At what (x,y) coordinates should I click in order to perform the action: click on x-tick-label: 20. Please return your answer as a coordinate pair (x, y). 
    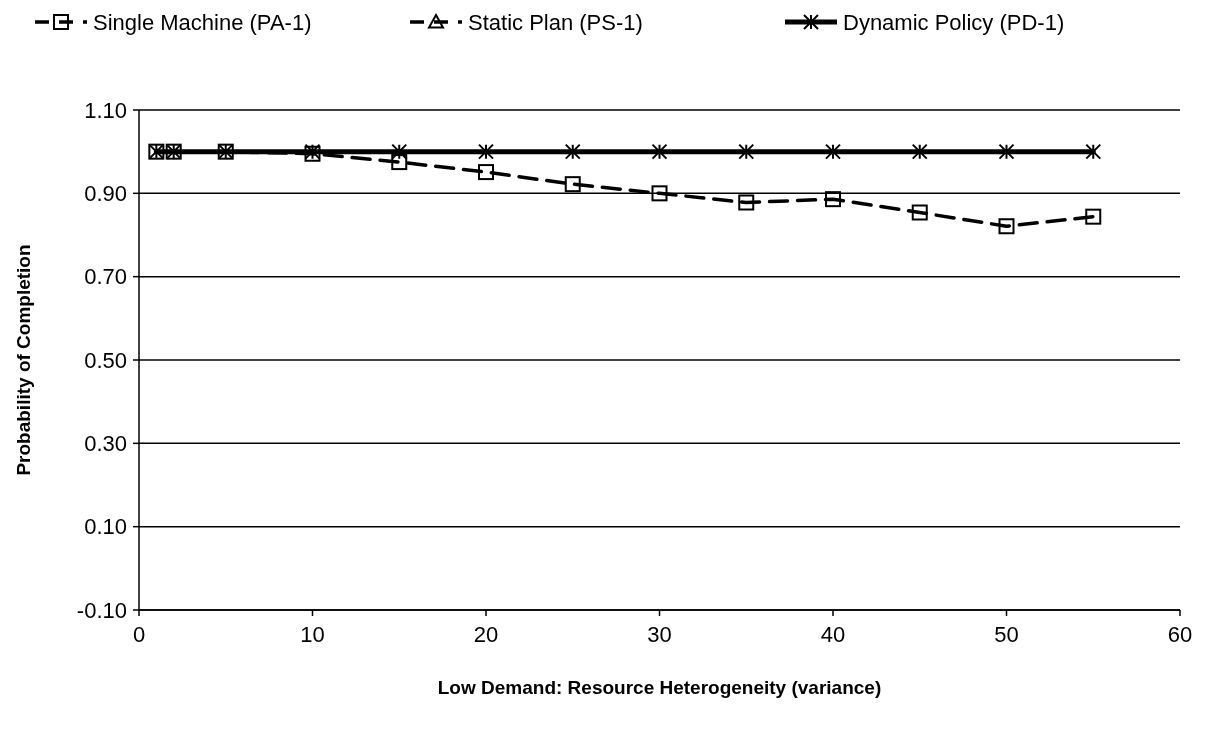
    Looking at the image, I should click on (486, 634).